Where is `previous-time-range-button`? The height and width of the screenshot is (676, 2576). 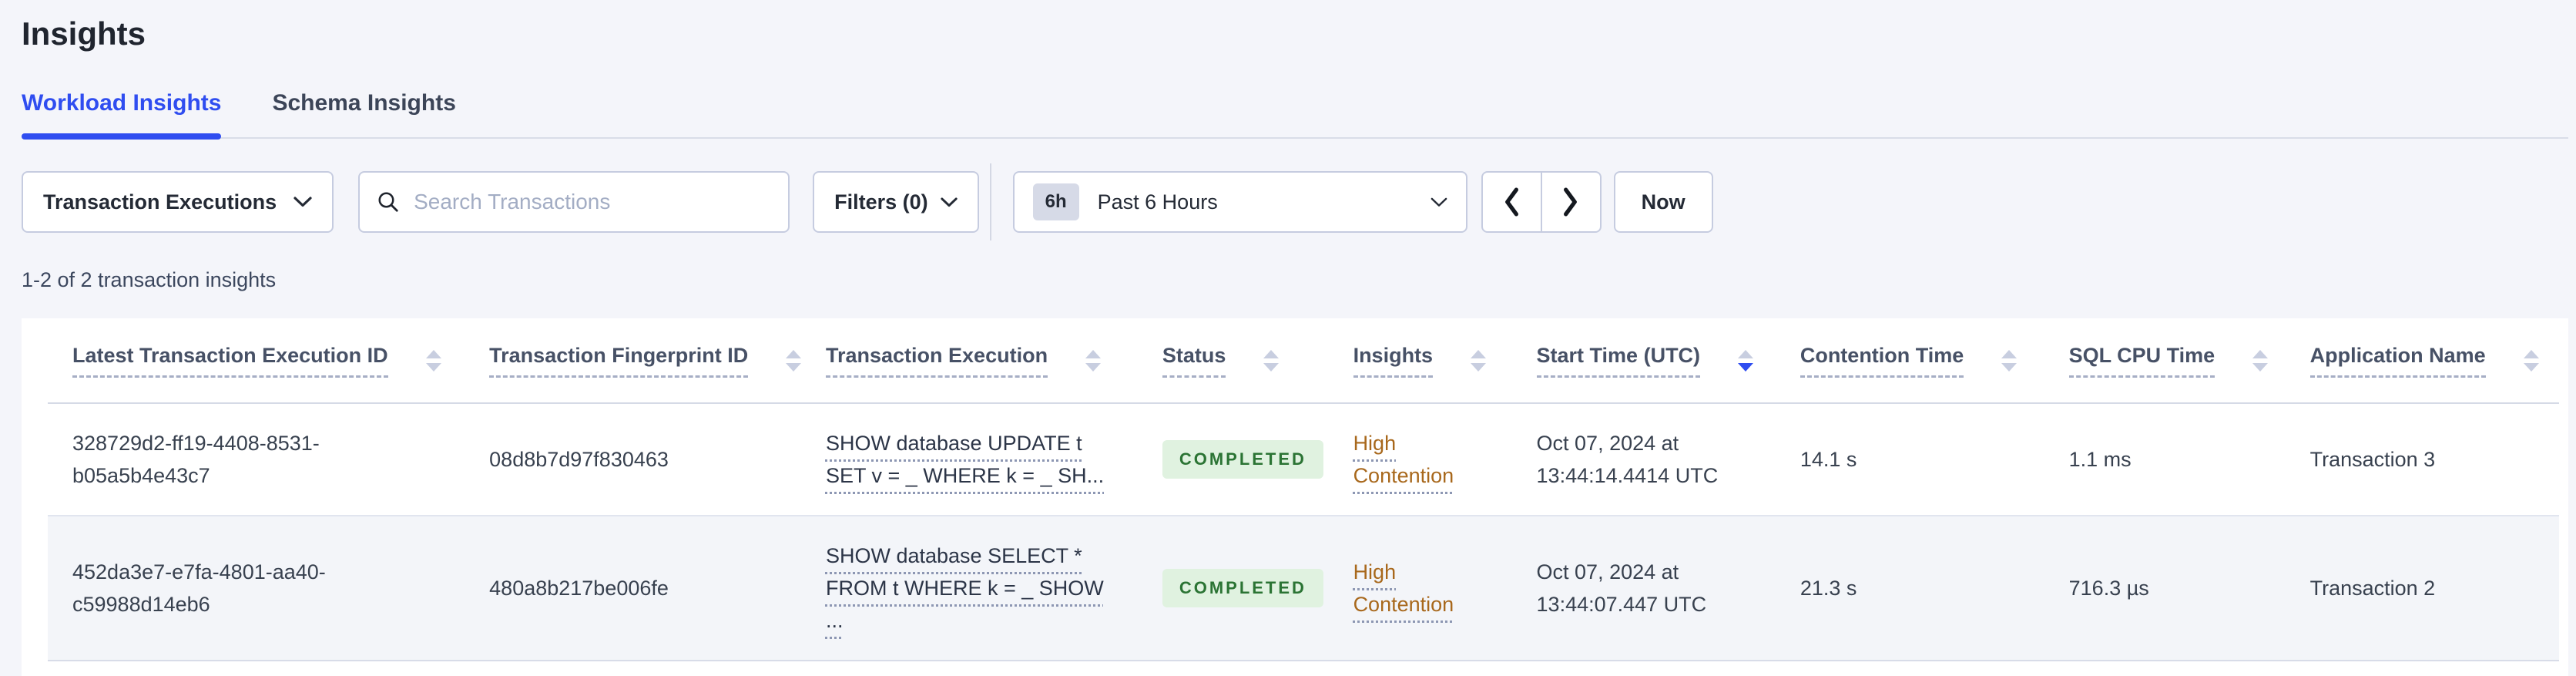
previous-time-range-button is located at coordinates (1511, 202).